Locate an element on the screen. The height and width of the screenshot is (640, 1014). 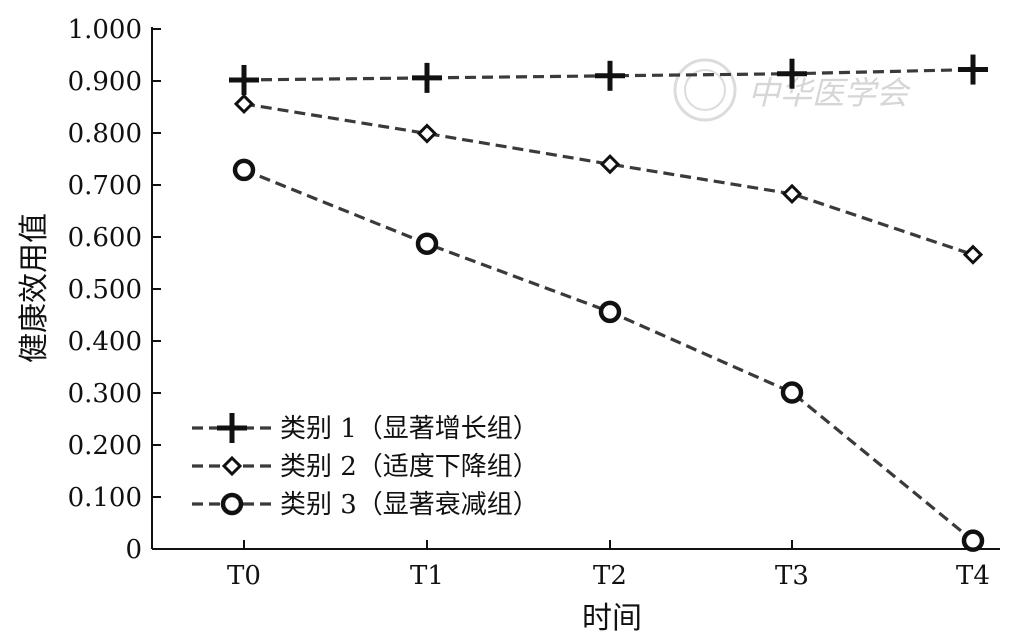
x-tick-label: T1 is located at coordinates (427, 576).